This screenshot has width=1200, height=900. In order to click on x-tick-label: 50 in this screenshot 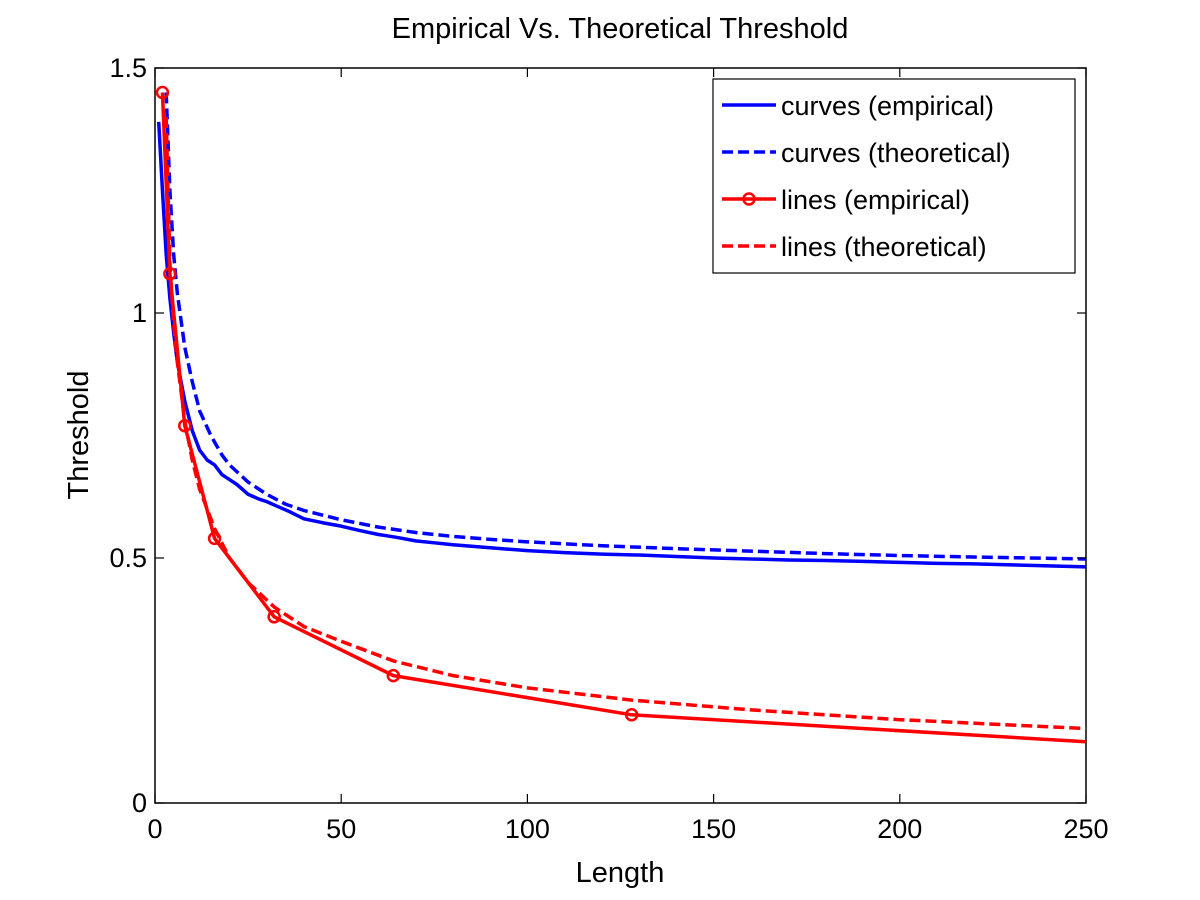, I will do `click(341, 829)`.